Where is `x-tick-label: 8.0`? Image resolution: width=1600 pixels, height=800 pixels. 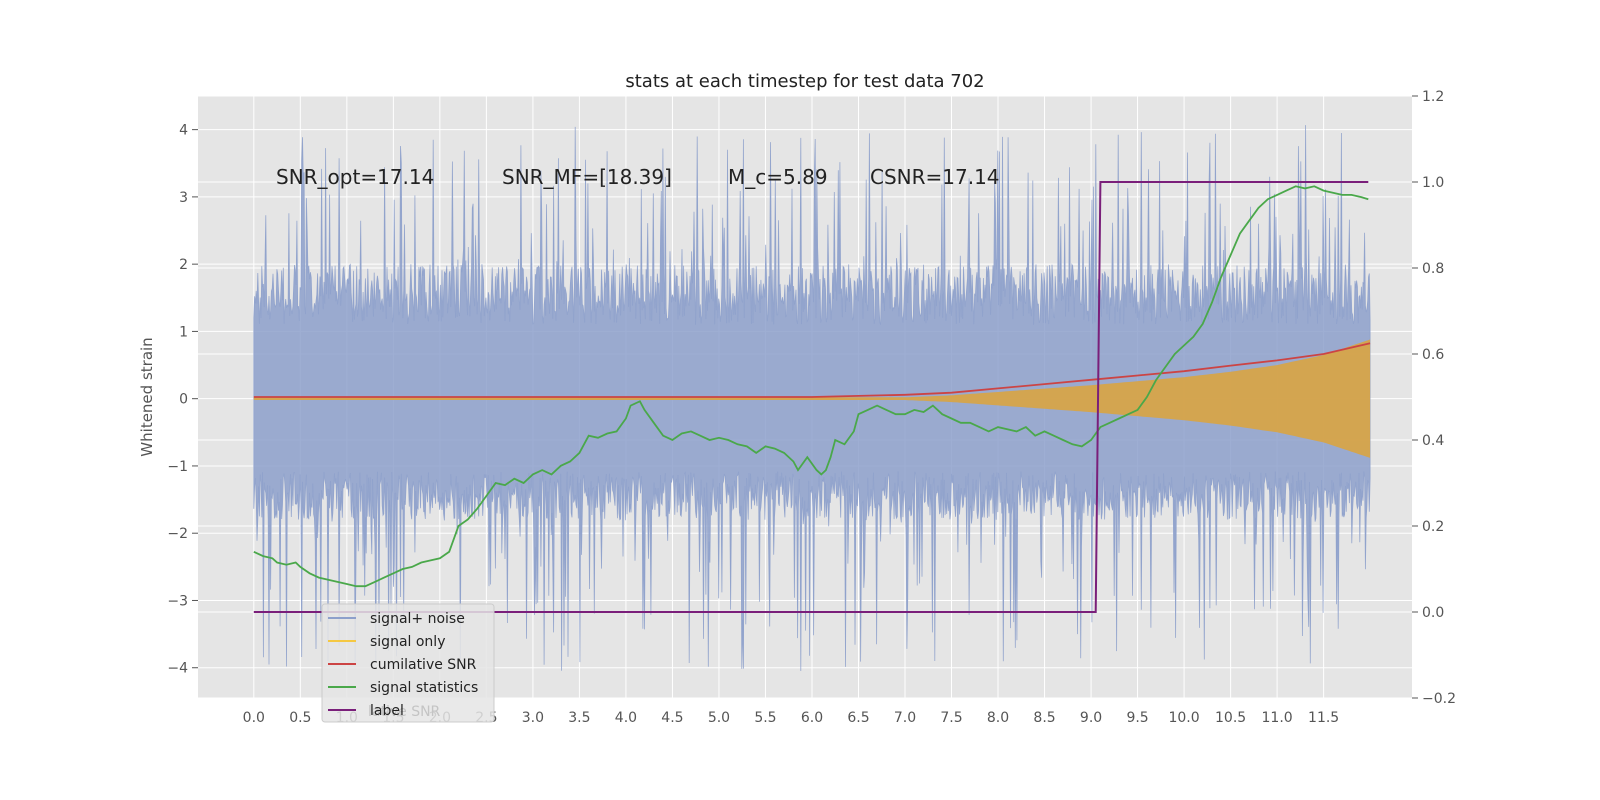
x-tick-label: 8.0 is located at coordinates (998, 718).